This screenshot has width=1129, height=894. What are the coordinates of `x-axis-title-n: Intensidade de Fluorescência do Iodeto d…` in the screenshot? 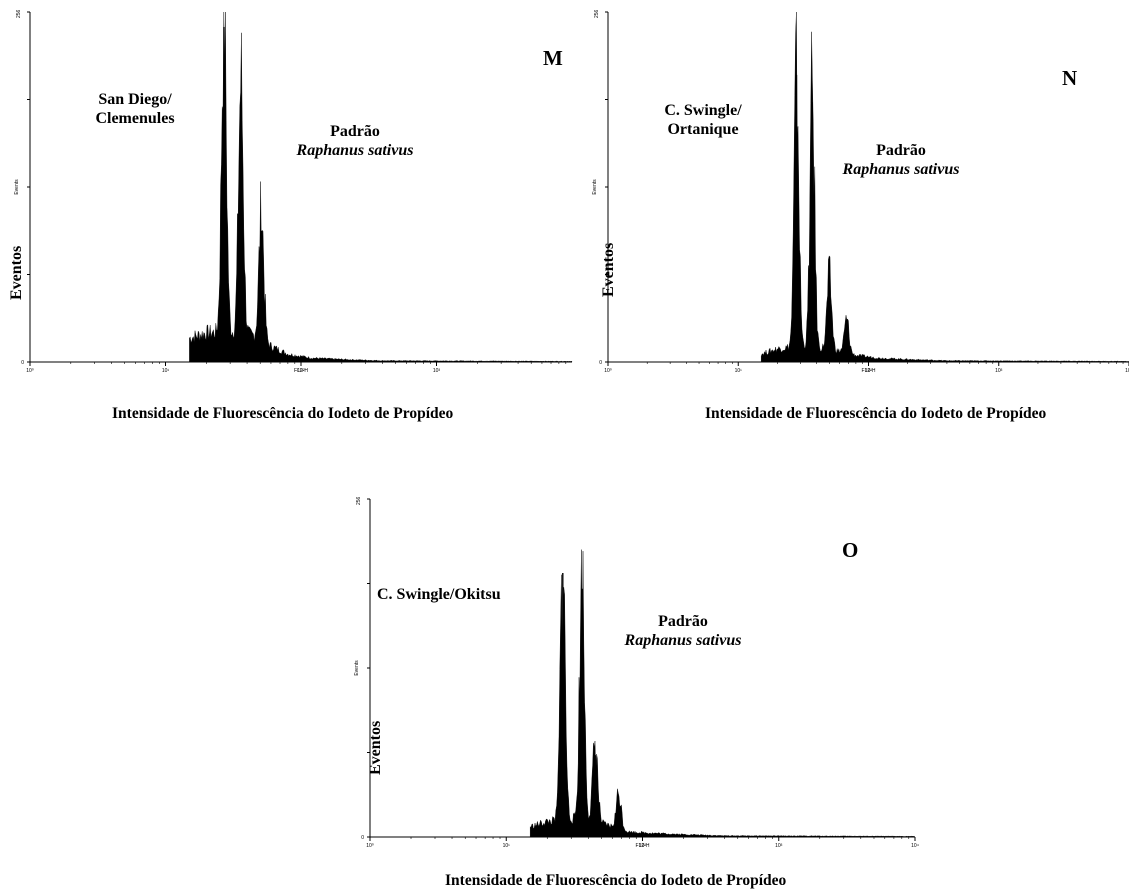 It's located at (876, 413).